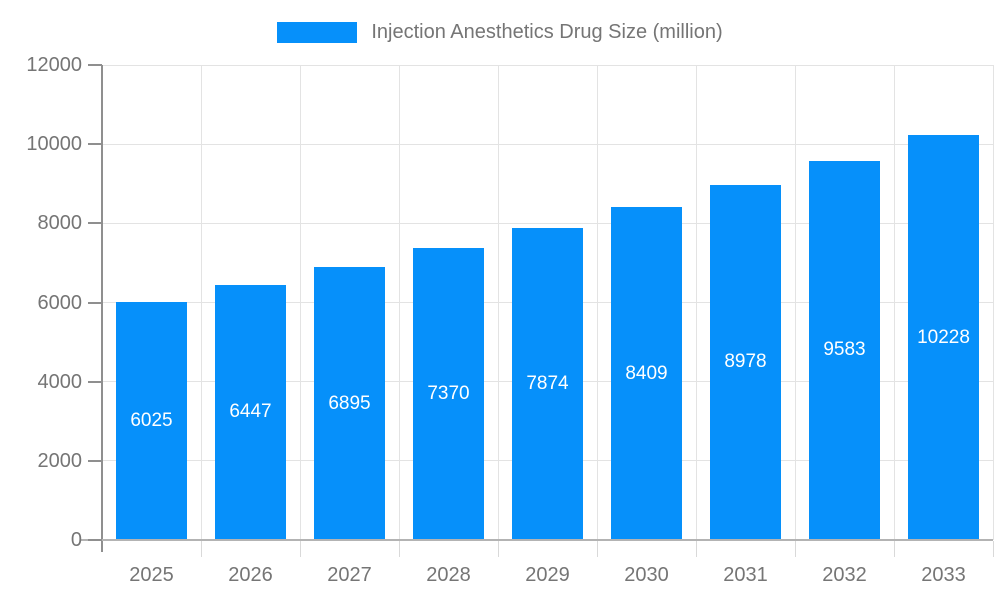  What do you see at coordinates (646, 575) in the screenshot?
I see `x-axis-tick-label: 2030` at bounding box center [646, 575].